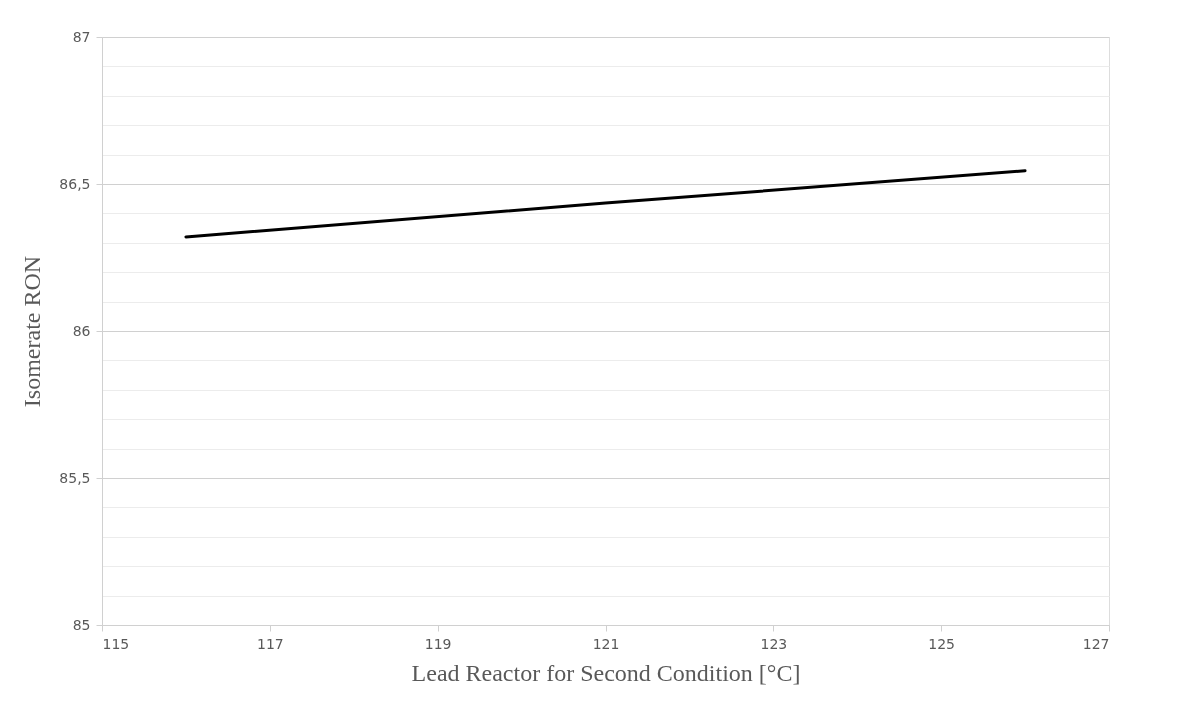  What do you see at coordinates (75, 183) in the screenshot?
I see `y-tick-label: 86,5` at bounding box center [75, 183].